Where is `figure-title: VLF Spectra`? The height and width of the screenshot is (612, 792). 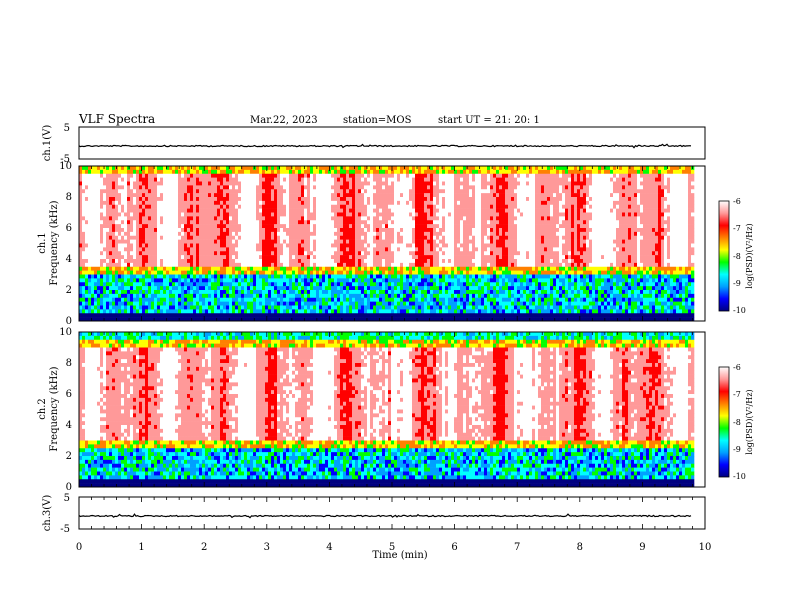
figure-title: VLF Spectra is located at coordinates (116, 119).